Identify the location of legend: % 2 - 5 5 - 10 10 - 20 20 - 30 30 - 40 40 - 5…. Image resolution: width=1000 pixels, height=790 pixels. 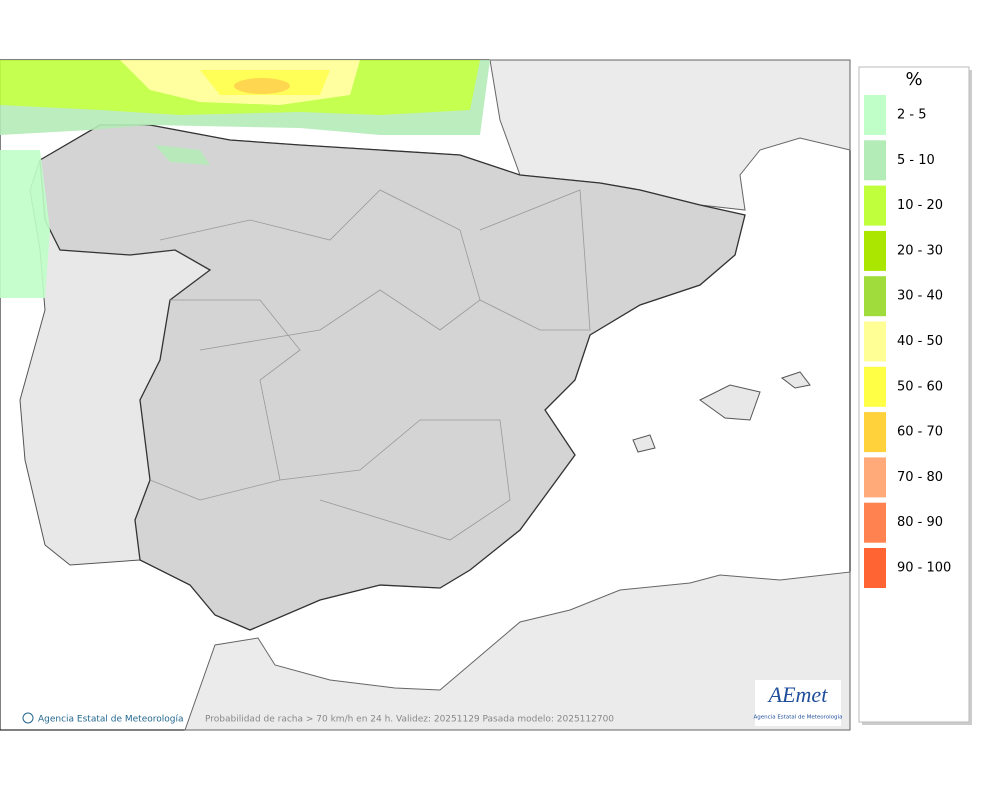
(915, 395).